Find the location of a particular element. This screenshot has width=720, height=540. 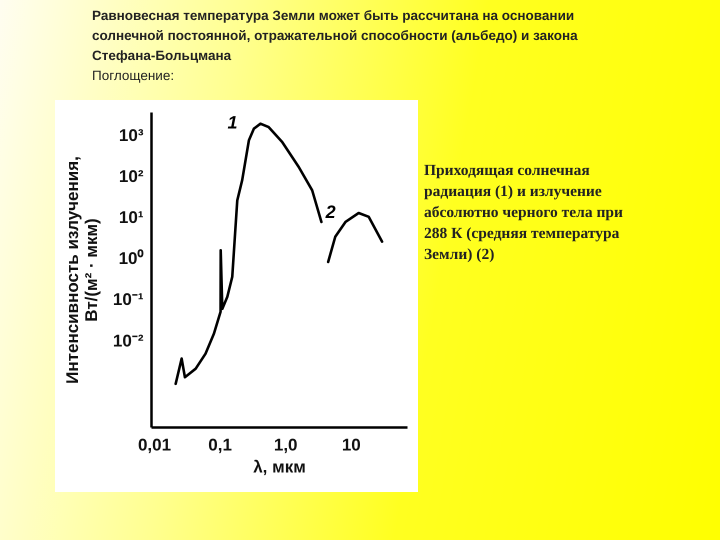

x-tick-label: 0,1 is located at coordinates (220, 445).